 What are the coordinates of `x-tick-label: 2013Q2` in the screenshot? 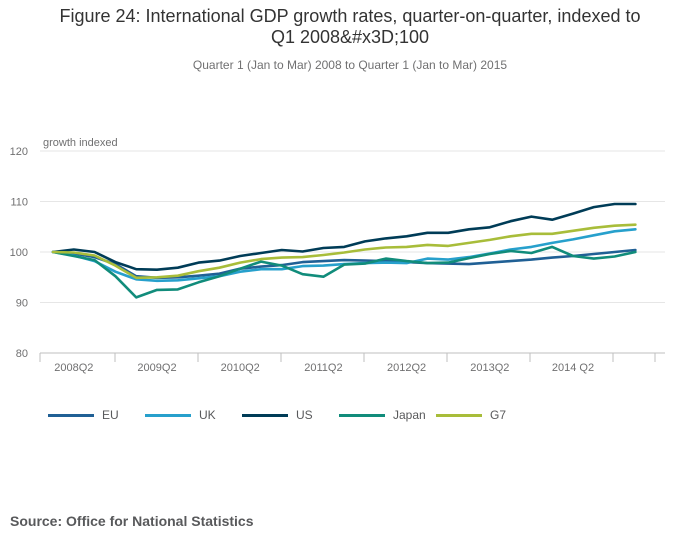 It's located at (489, 368).